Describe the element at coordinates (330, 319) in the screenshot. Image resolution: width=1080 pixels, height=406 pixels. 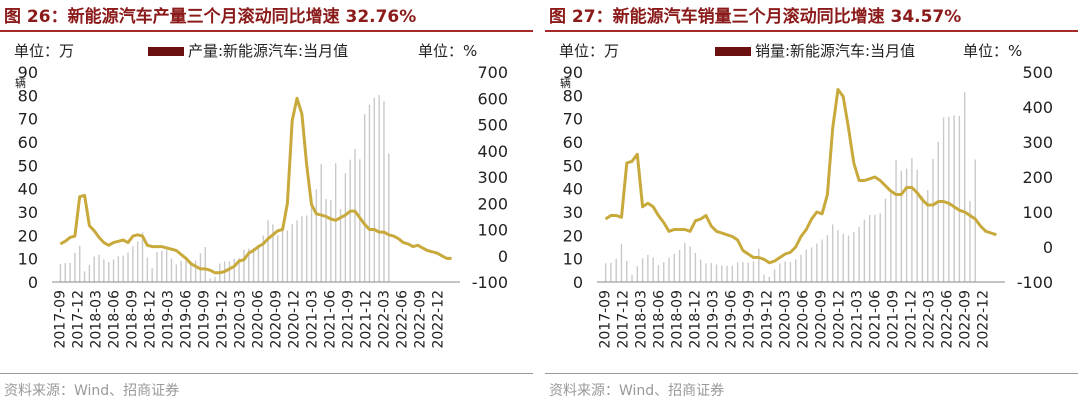
I see `x-tick-label: 2021-06` at that location.